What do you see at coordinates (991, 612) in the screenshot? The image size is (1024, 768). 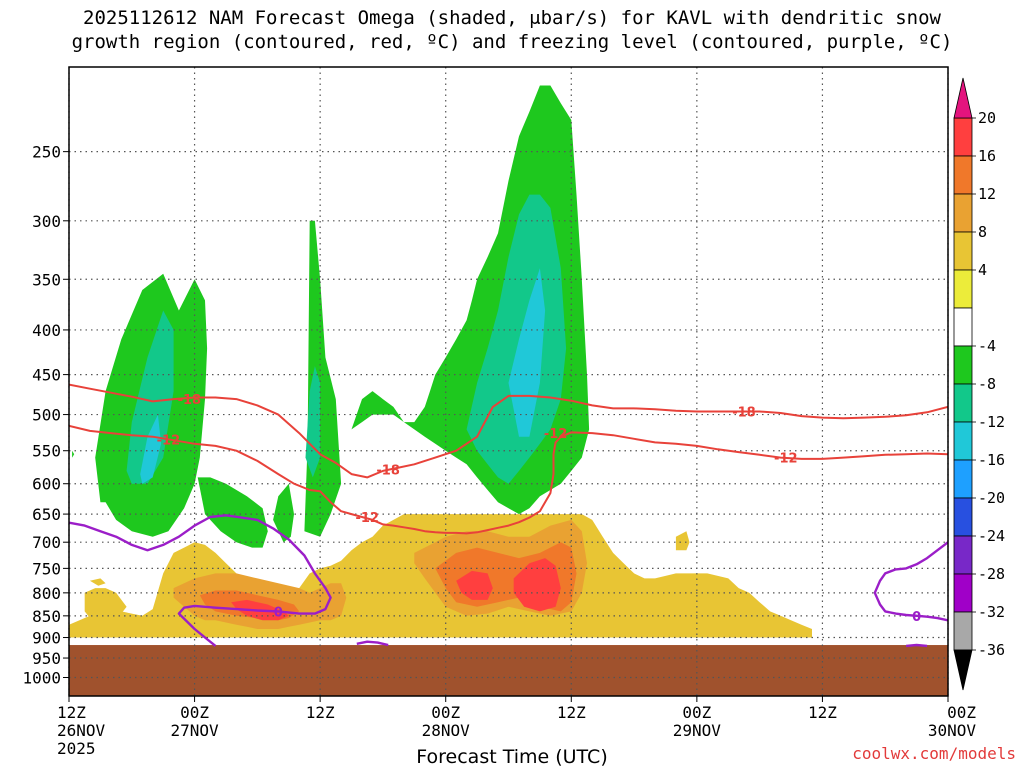 I see `colorbar-label-12: -32` at bounding box center [991, 612].